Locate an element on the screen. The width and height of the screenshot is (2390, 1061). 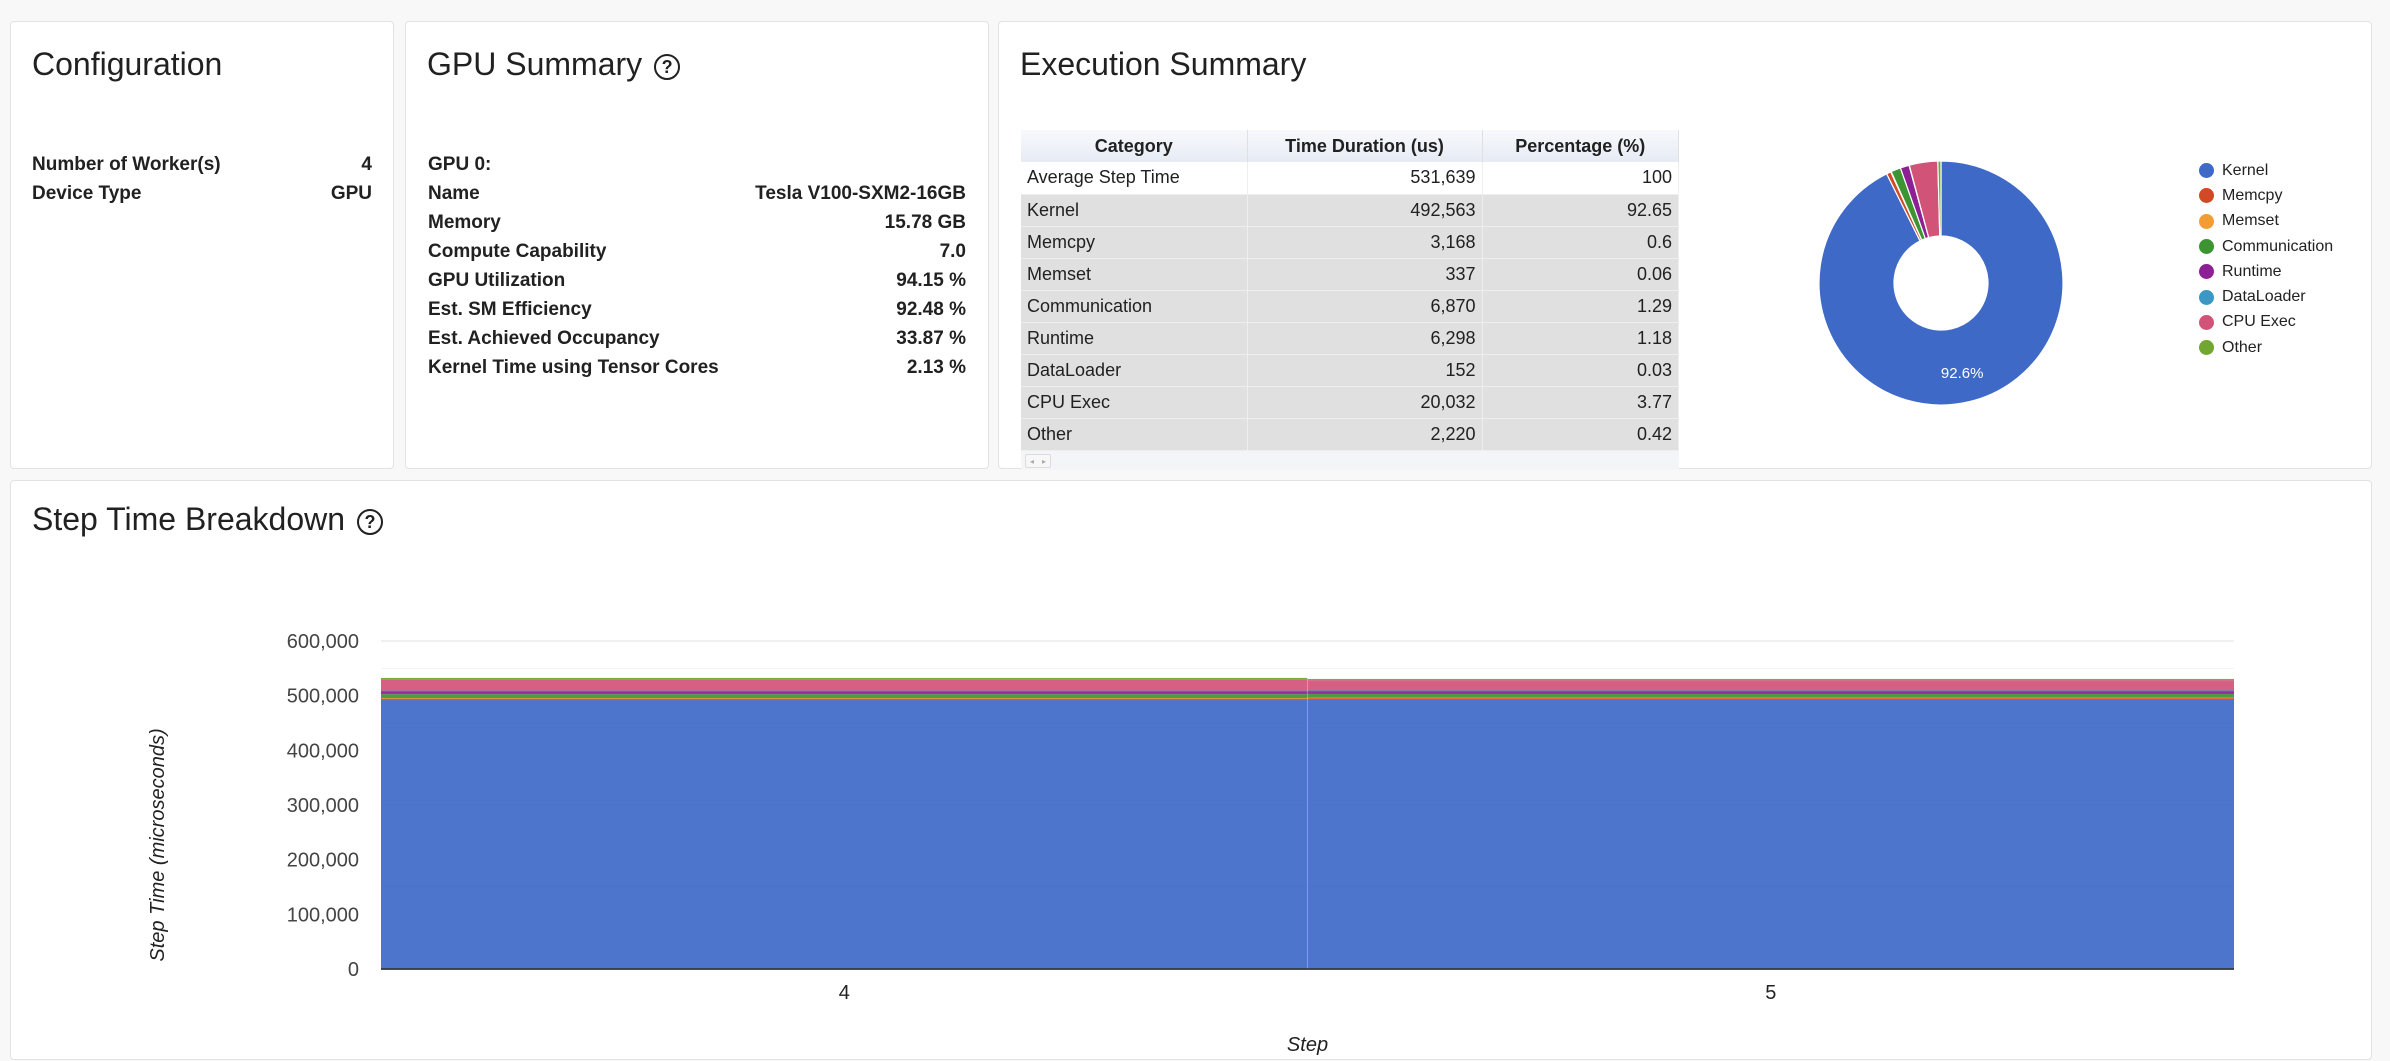
cell-category: CPU Exec is located at coordinates (1134, 402).